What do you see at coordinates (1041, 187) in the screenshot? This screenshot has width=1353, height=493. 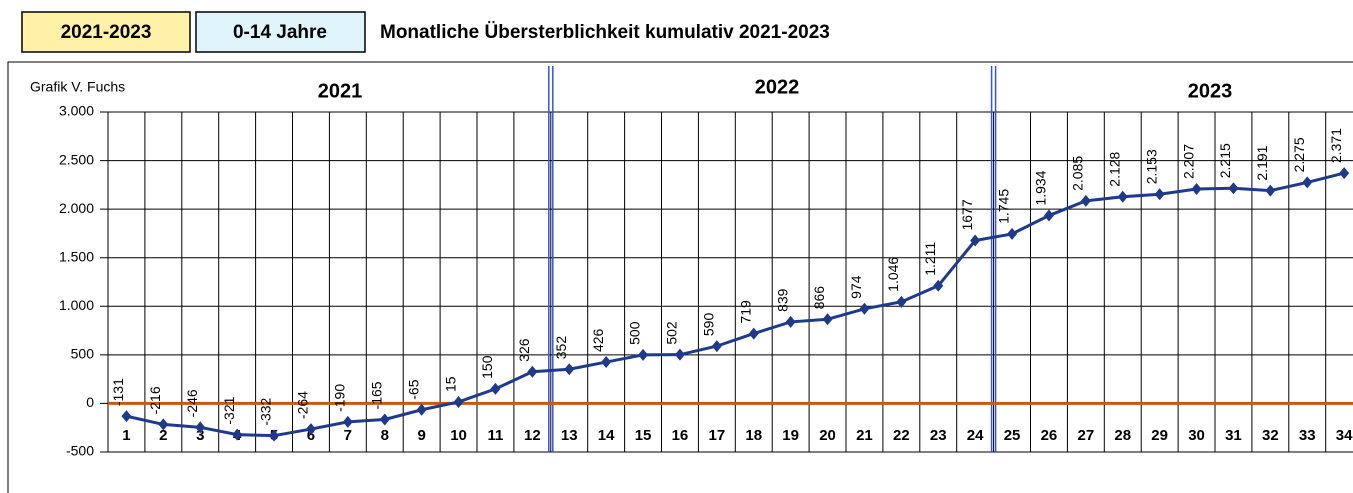 I see `value-label: 1.934` at bounding box center [1041, 187].